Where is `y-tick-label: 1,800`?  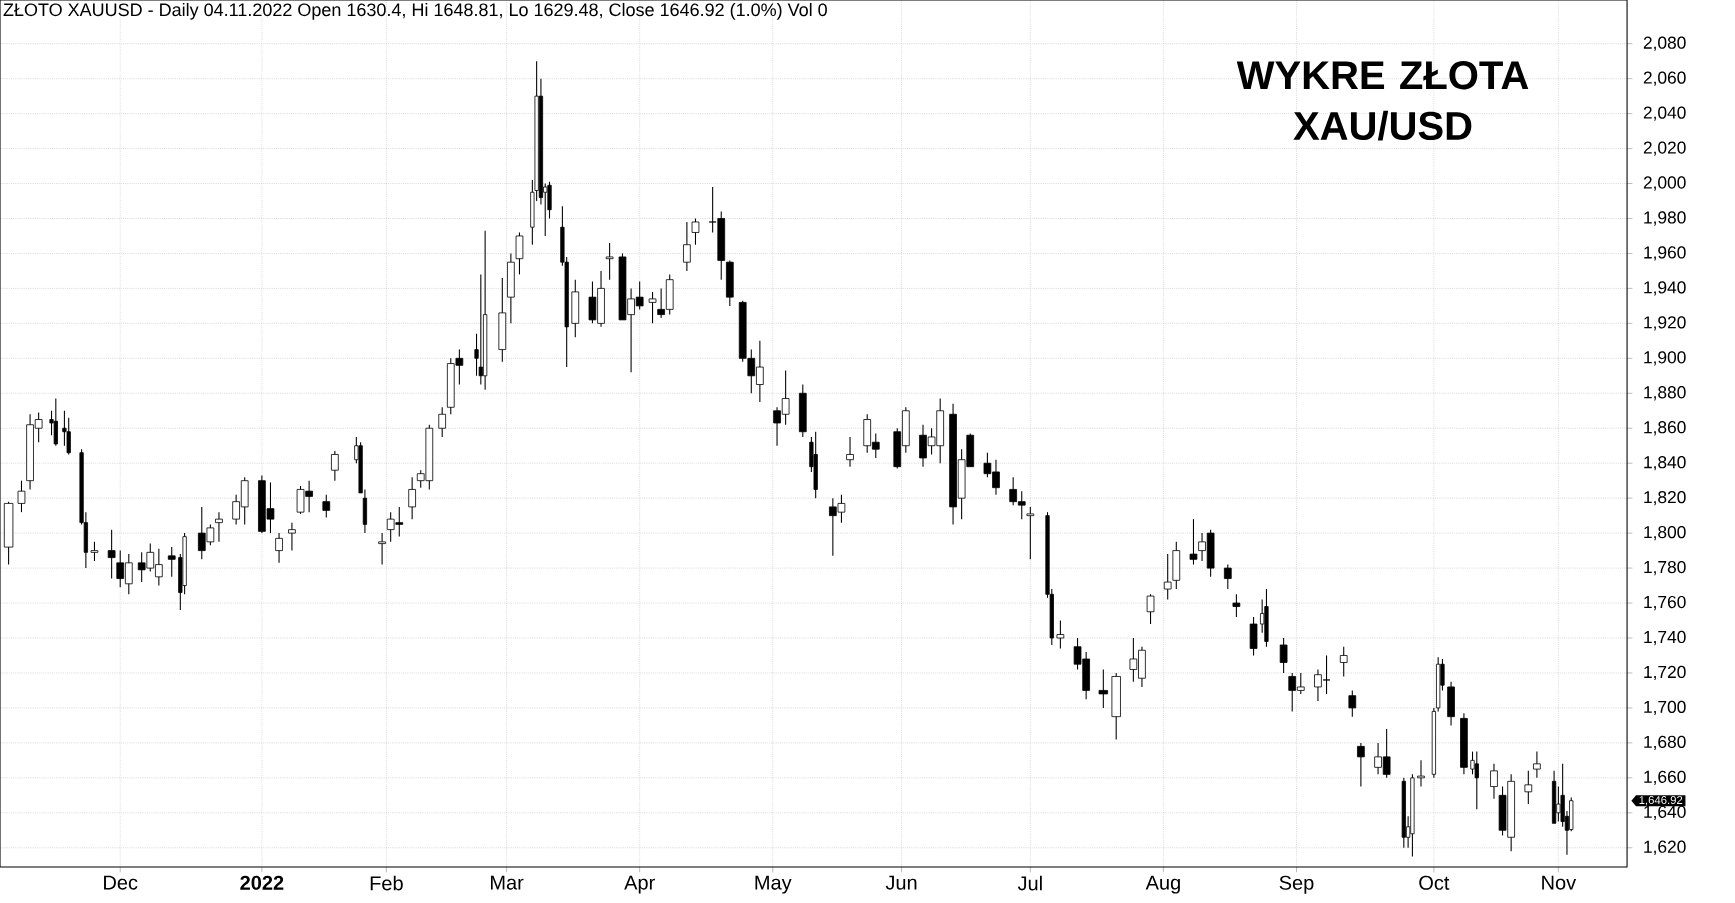
y-tick-label: 1,800 is located at coordinates (1665, 533).